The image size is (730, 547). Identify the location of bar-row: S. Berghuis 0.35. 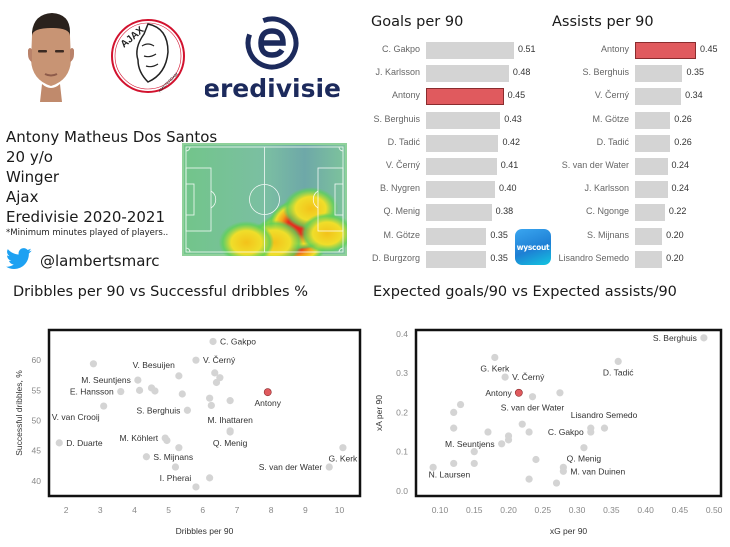
(635, 74).